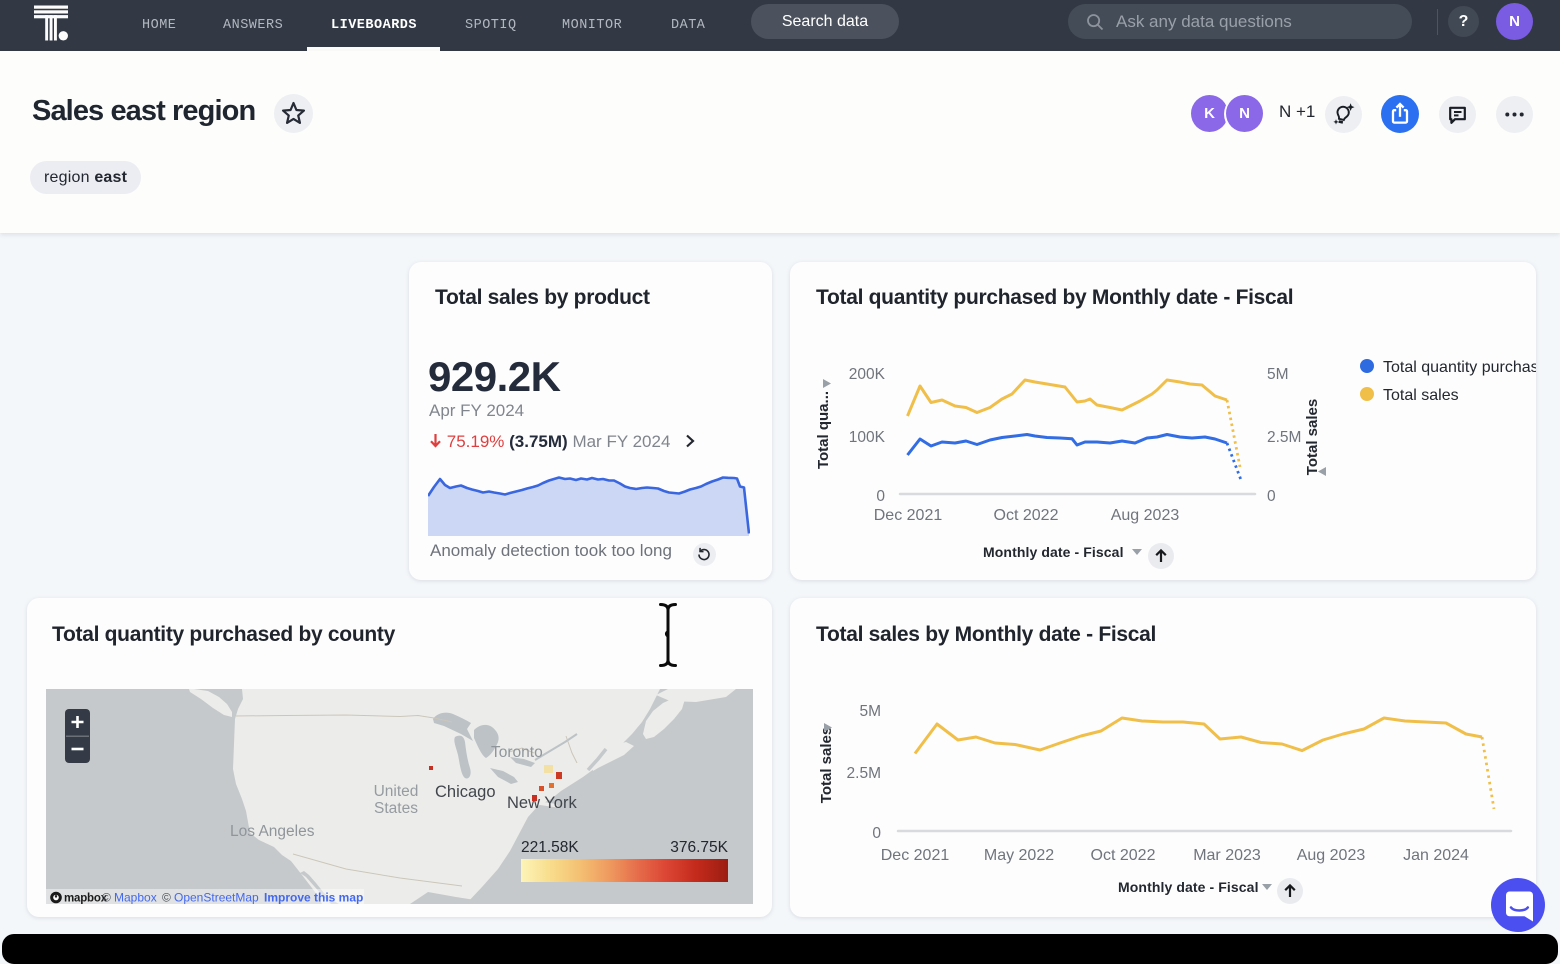 The height and width of the screenshot is (964, 1560). I want to click on svg-text: mapbox, so click(86, 899).